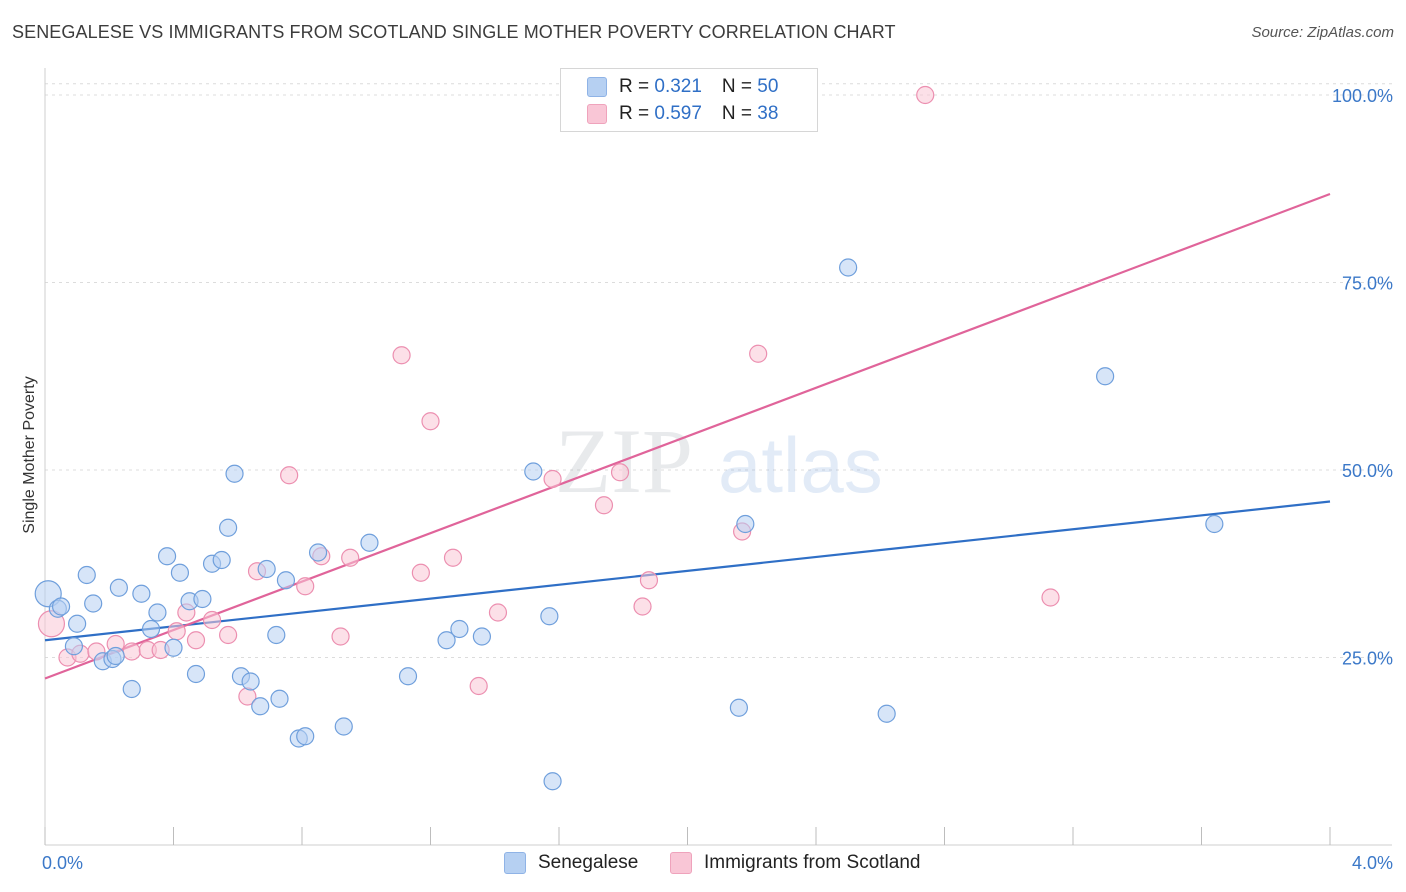 The width and height of the screenshot is (1406, 892). What do you see at coordinates (681, 863) in the screenshot?
I see `series-swatch-scotland` at bounding box center [681, 863].